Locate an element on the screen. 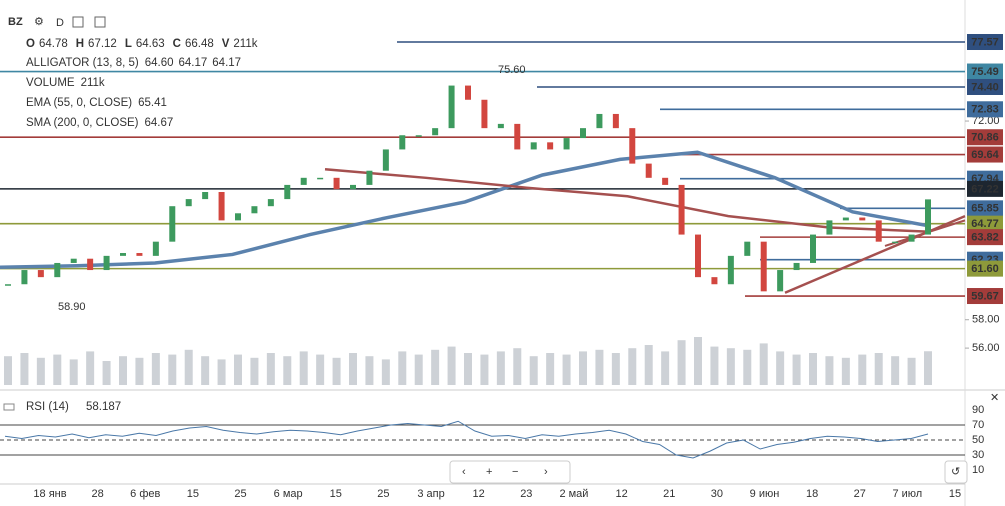  ohlc-key: V is located at coordinates (226, 44).